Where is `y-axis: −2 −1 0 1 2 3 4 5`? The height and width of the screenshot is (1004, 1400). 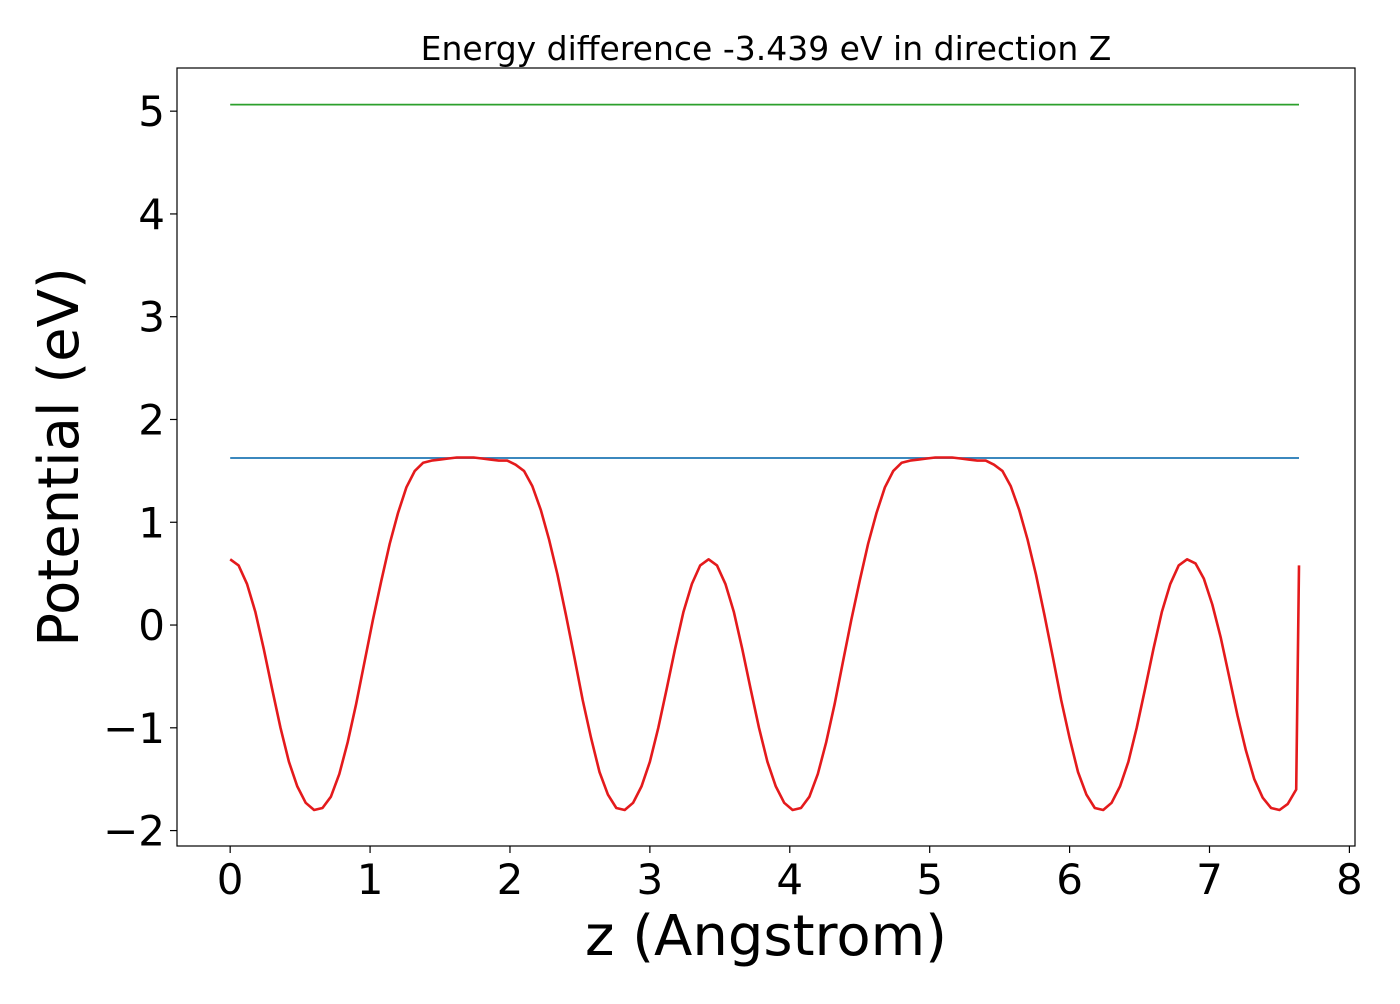
y-axis: −2 −1 0 1 2 3 4 5 is located at coordinates (140, 471).